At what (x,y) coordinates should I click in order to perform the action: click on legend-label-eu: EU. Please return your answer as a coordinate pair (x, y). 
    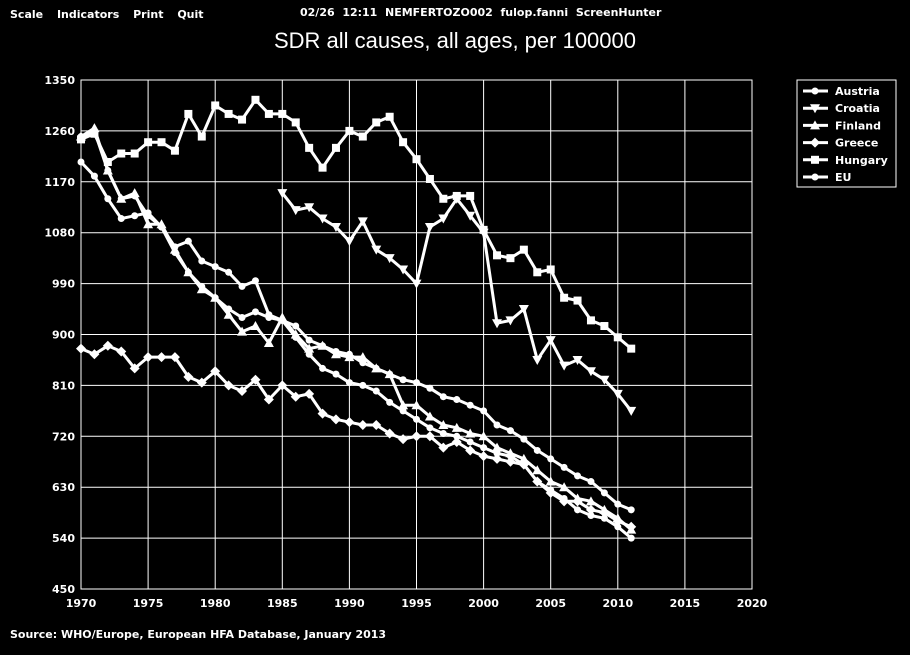
    Looking at the image, I should click on (843, 177).